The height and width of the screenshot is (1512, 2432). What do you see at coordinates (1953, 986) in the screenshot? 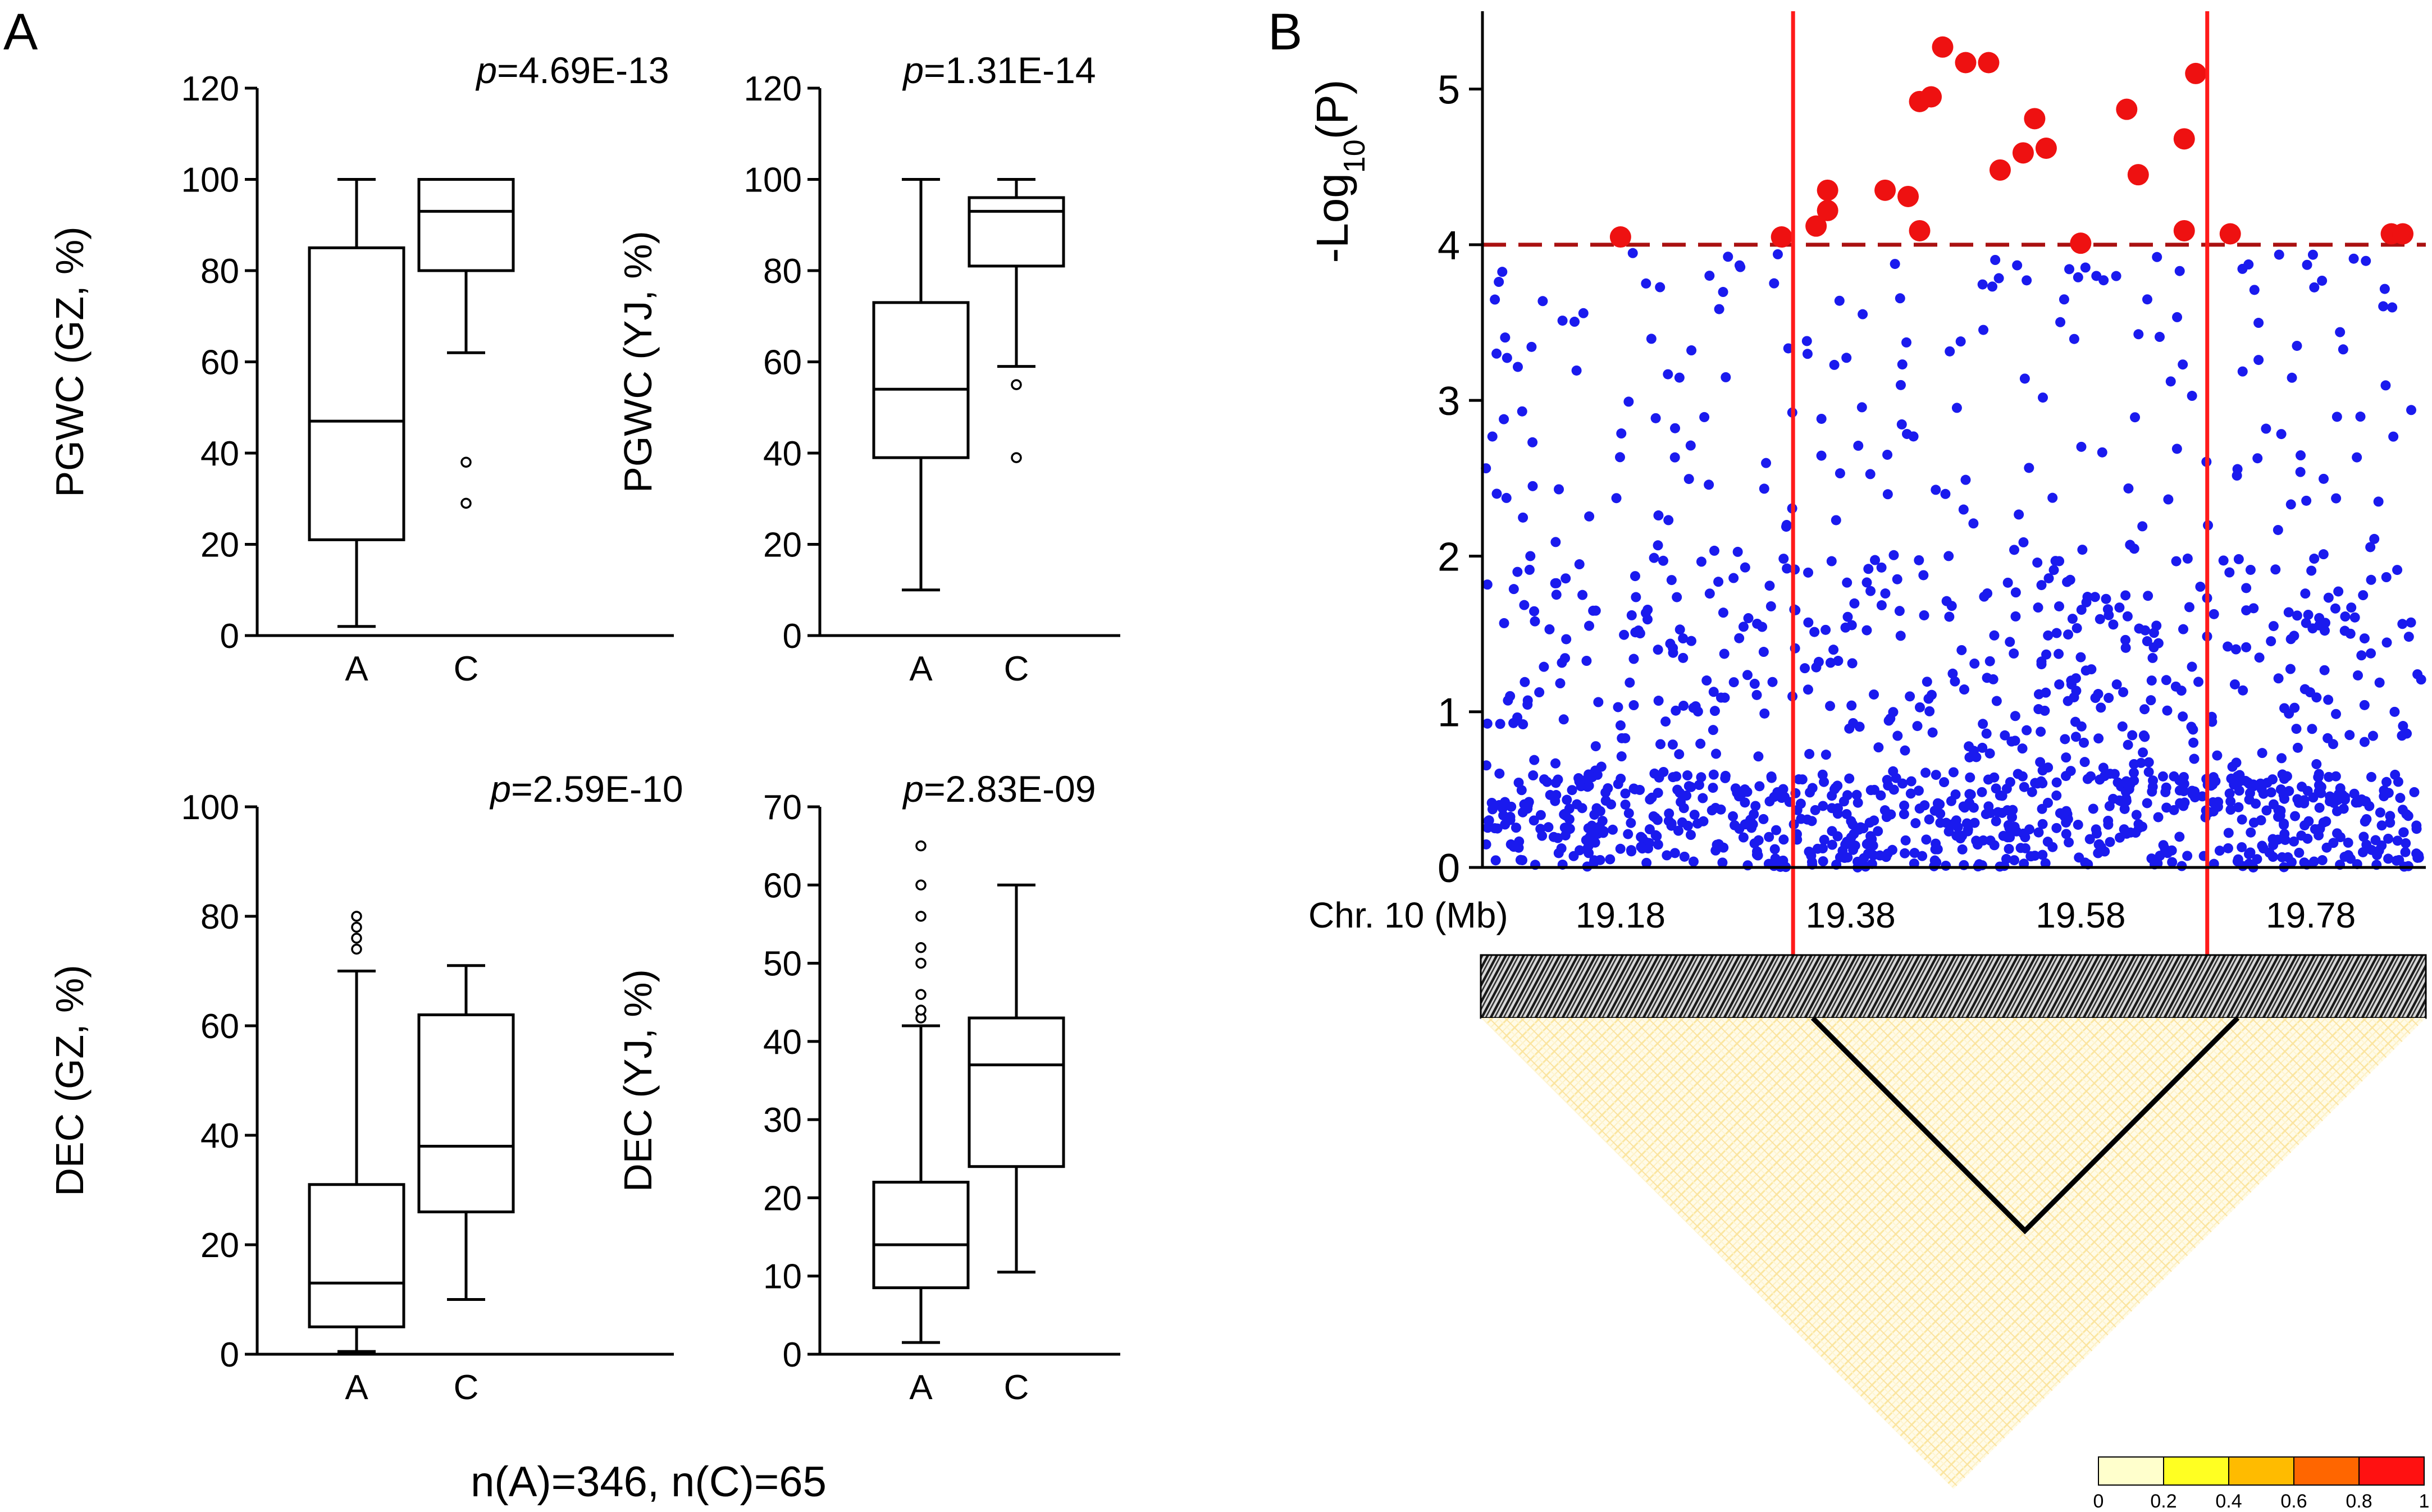
I see `snp-position-bar` at bounding box center [1953, 986].